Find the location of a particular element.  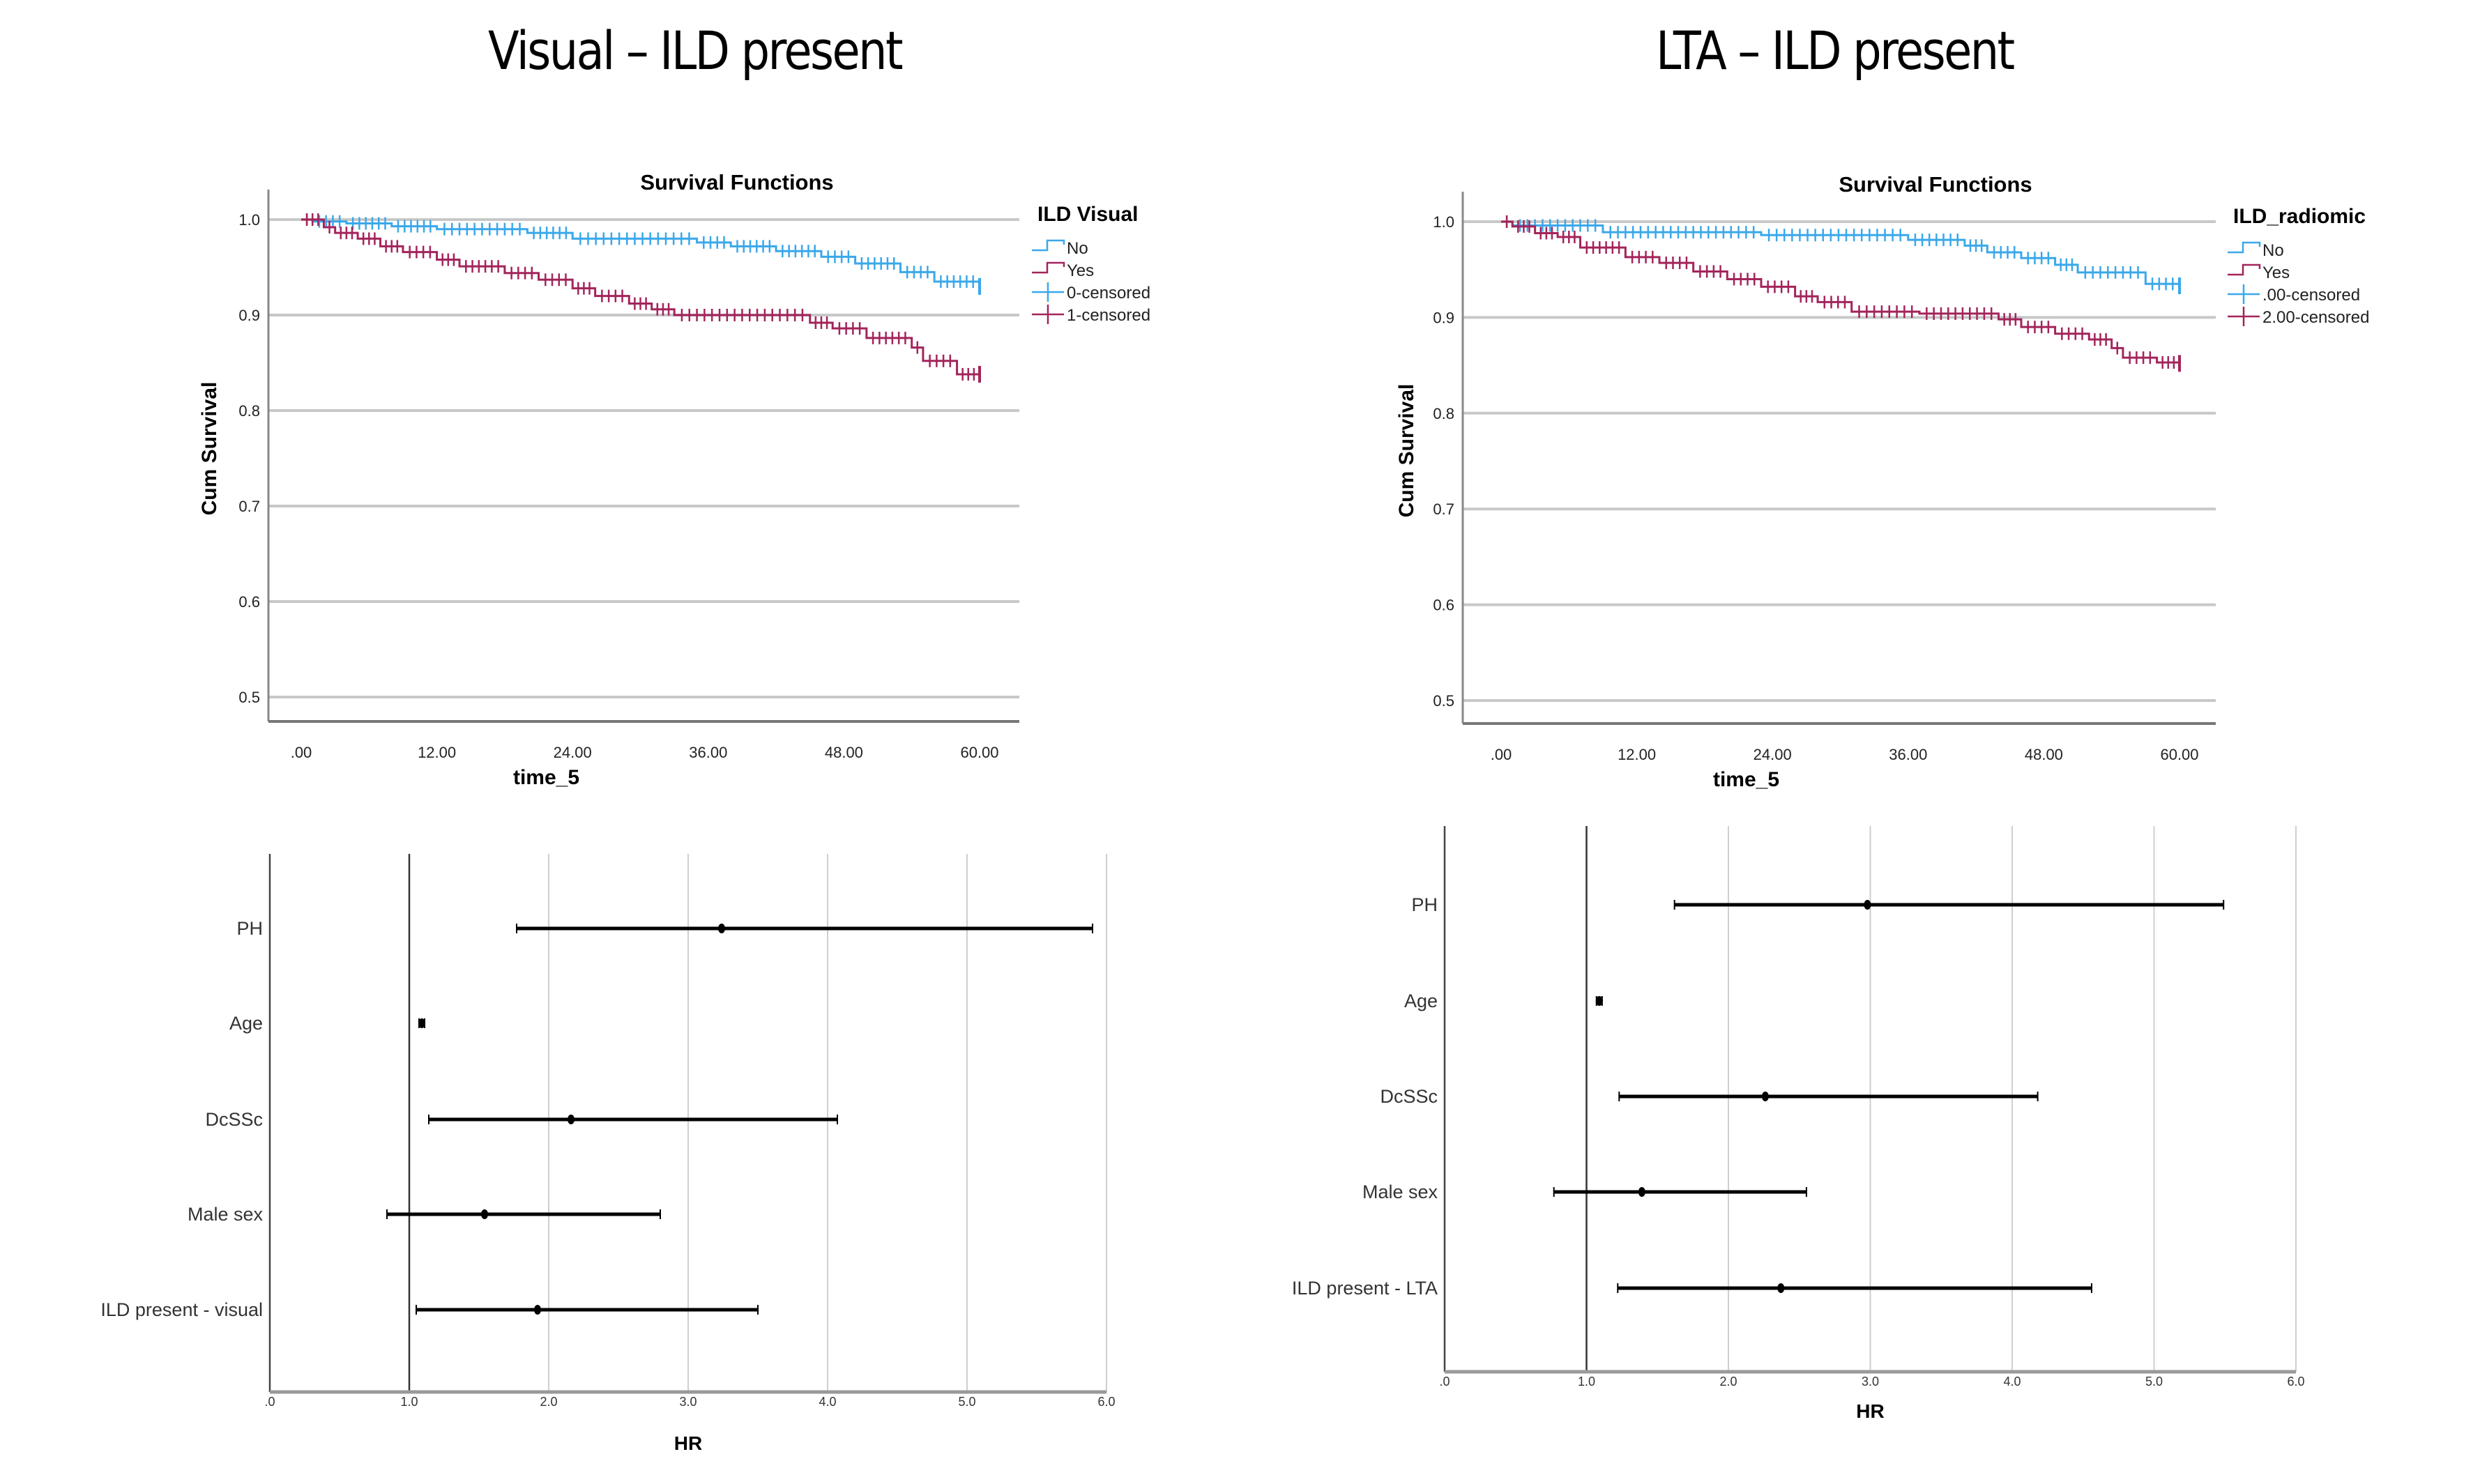

panel-title-lta: LTA – ILD present is located at coordinates (1835, 51).